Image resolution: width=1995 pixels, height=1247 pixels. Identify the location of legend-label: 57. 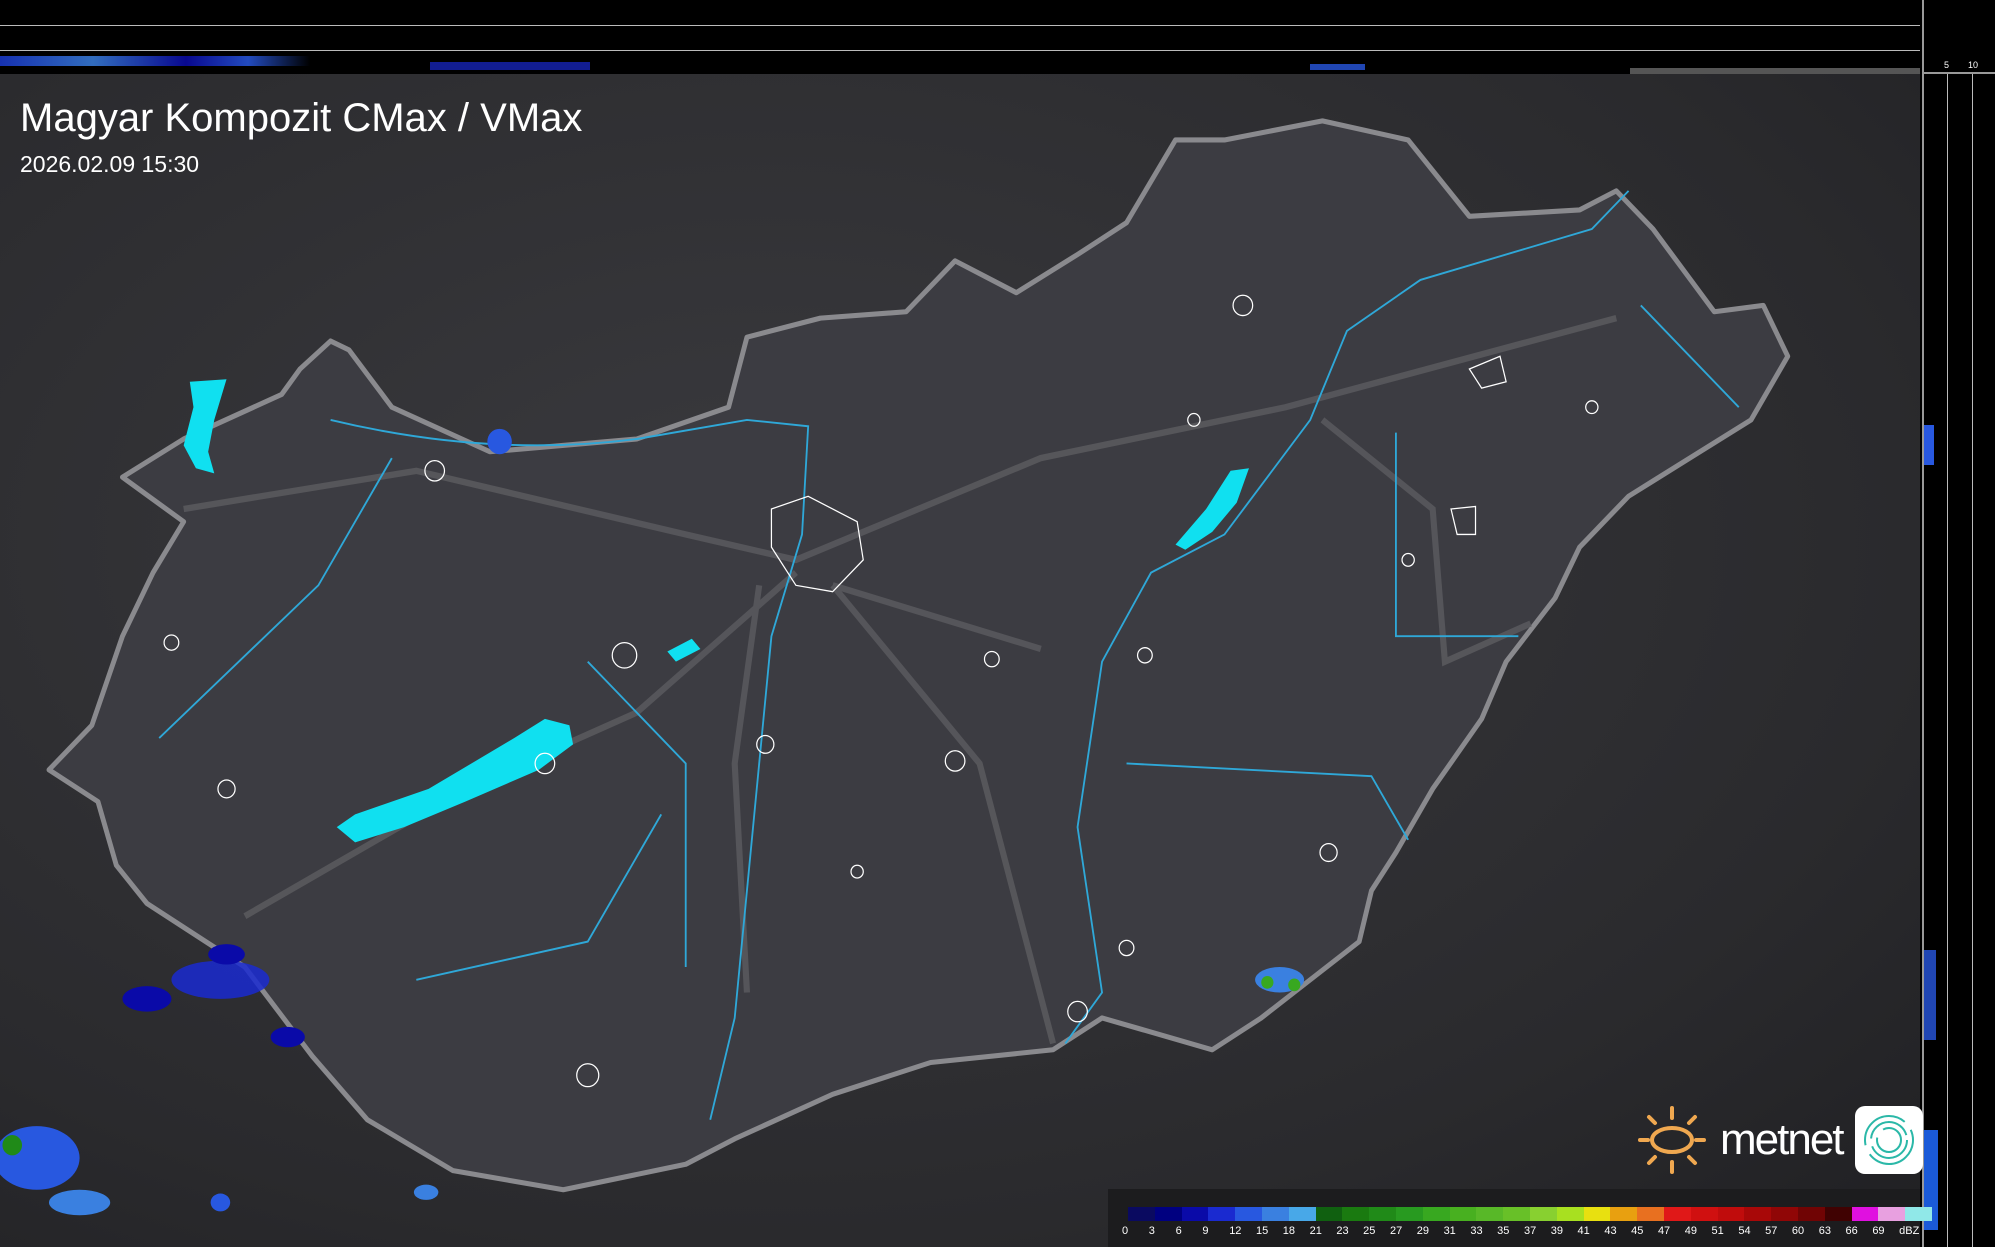
(1771, 1231).